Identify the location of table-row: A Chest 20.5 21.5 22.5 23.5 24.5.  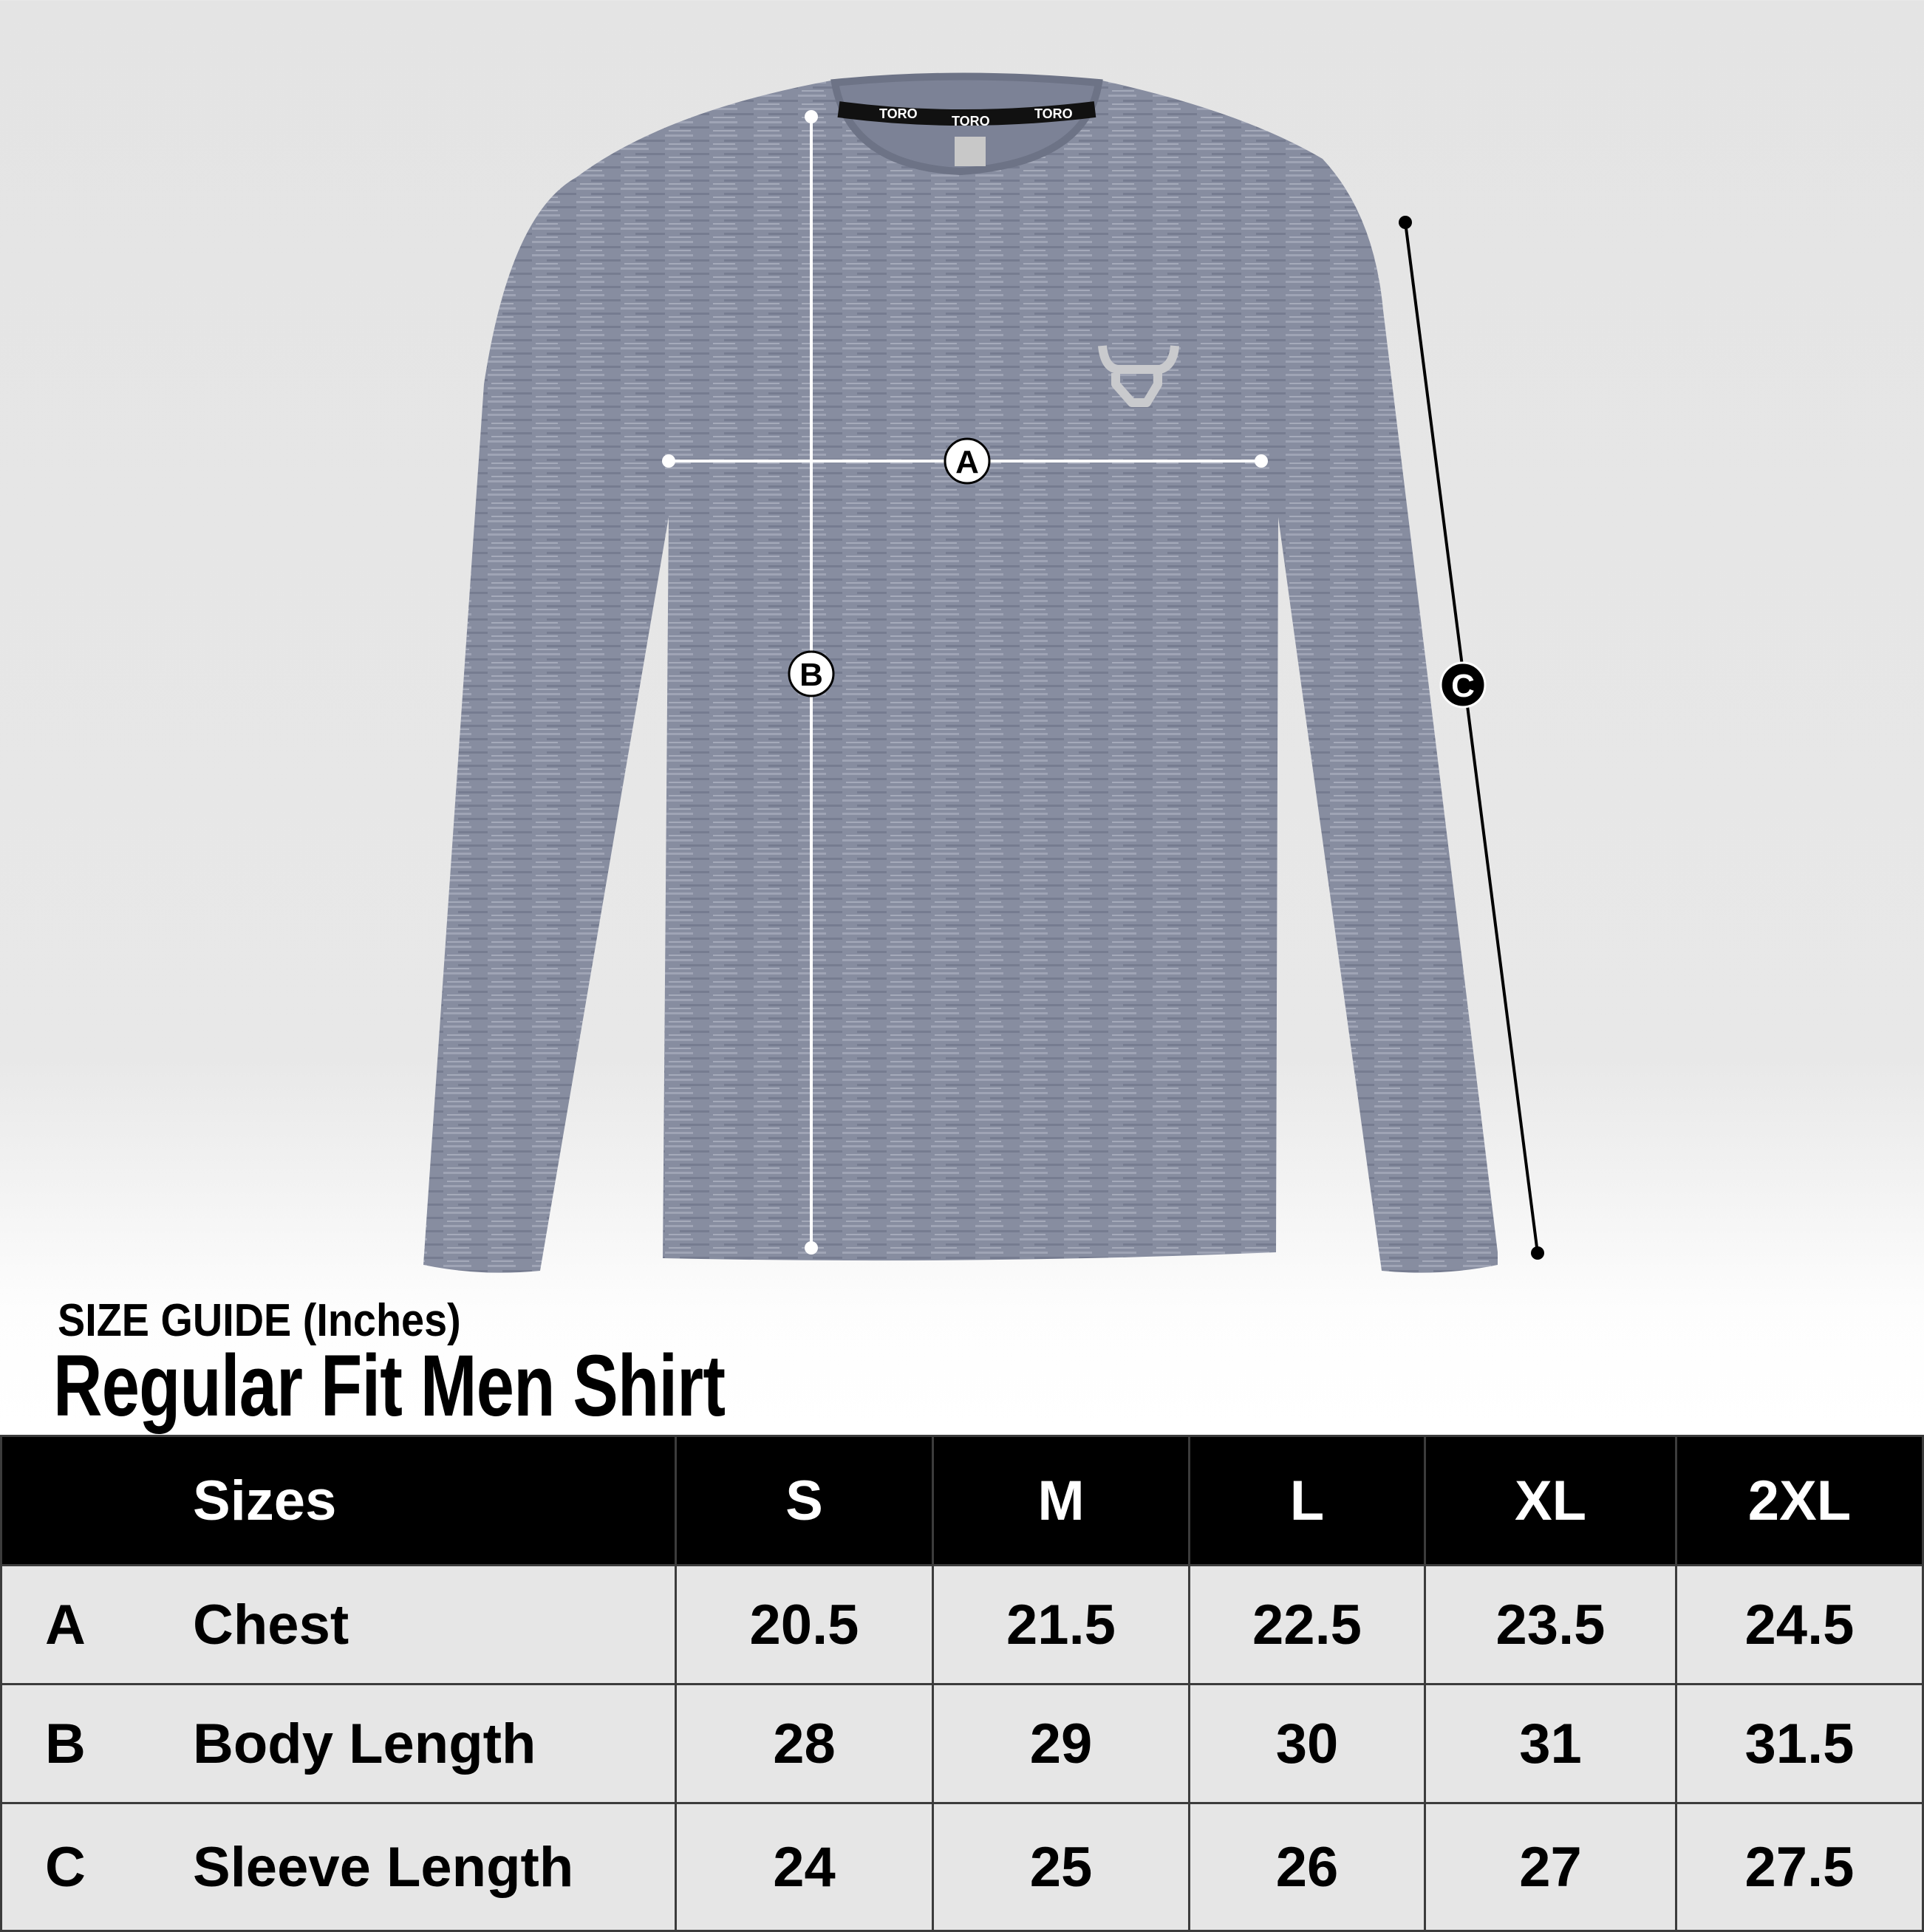
(962, 1624).